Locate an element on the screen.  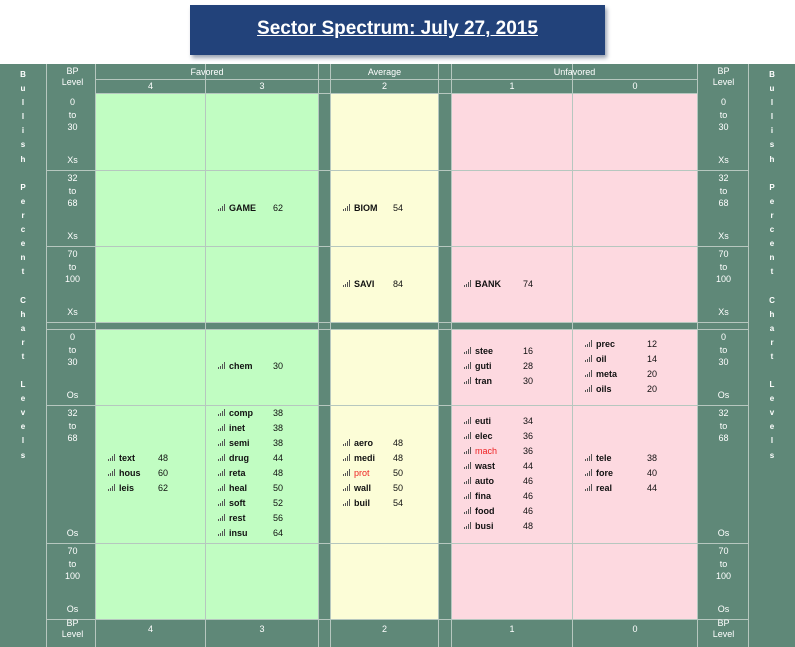
sector-entry: text 48 is located at coordinates (138, 458).